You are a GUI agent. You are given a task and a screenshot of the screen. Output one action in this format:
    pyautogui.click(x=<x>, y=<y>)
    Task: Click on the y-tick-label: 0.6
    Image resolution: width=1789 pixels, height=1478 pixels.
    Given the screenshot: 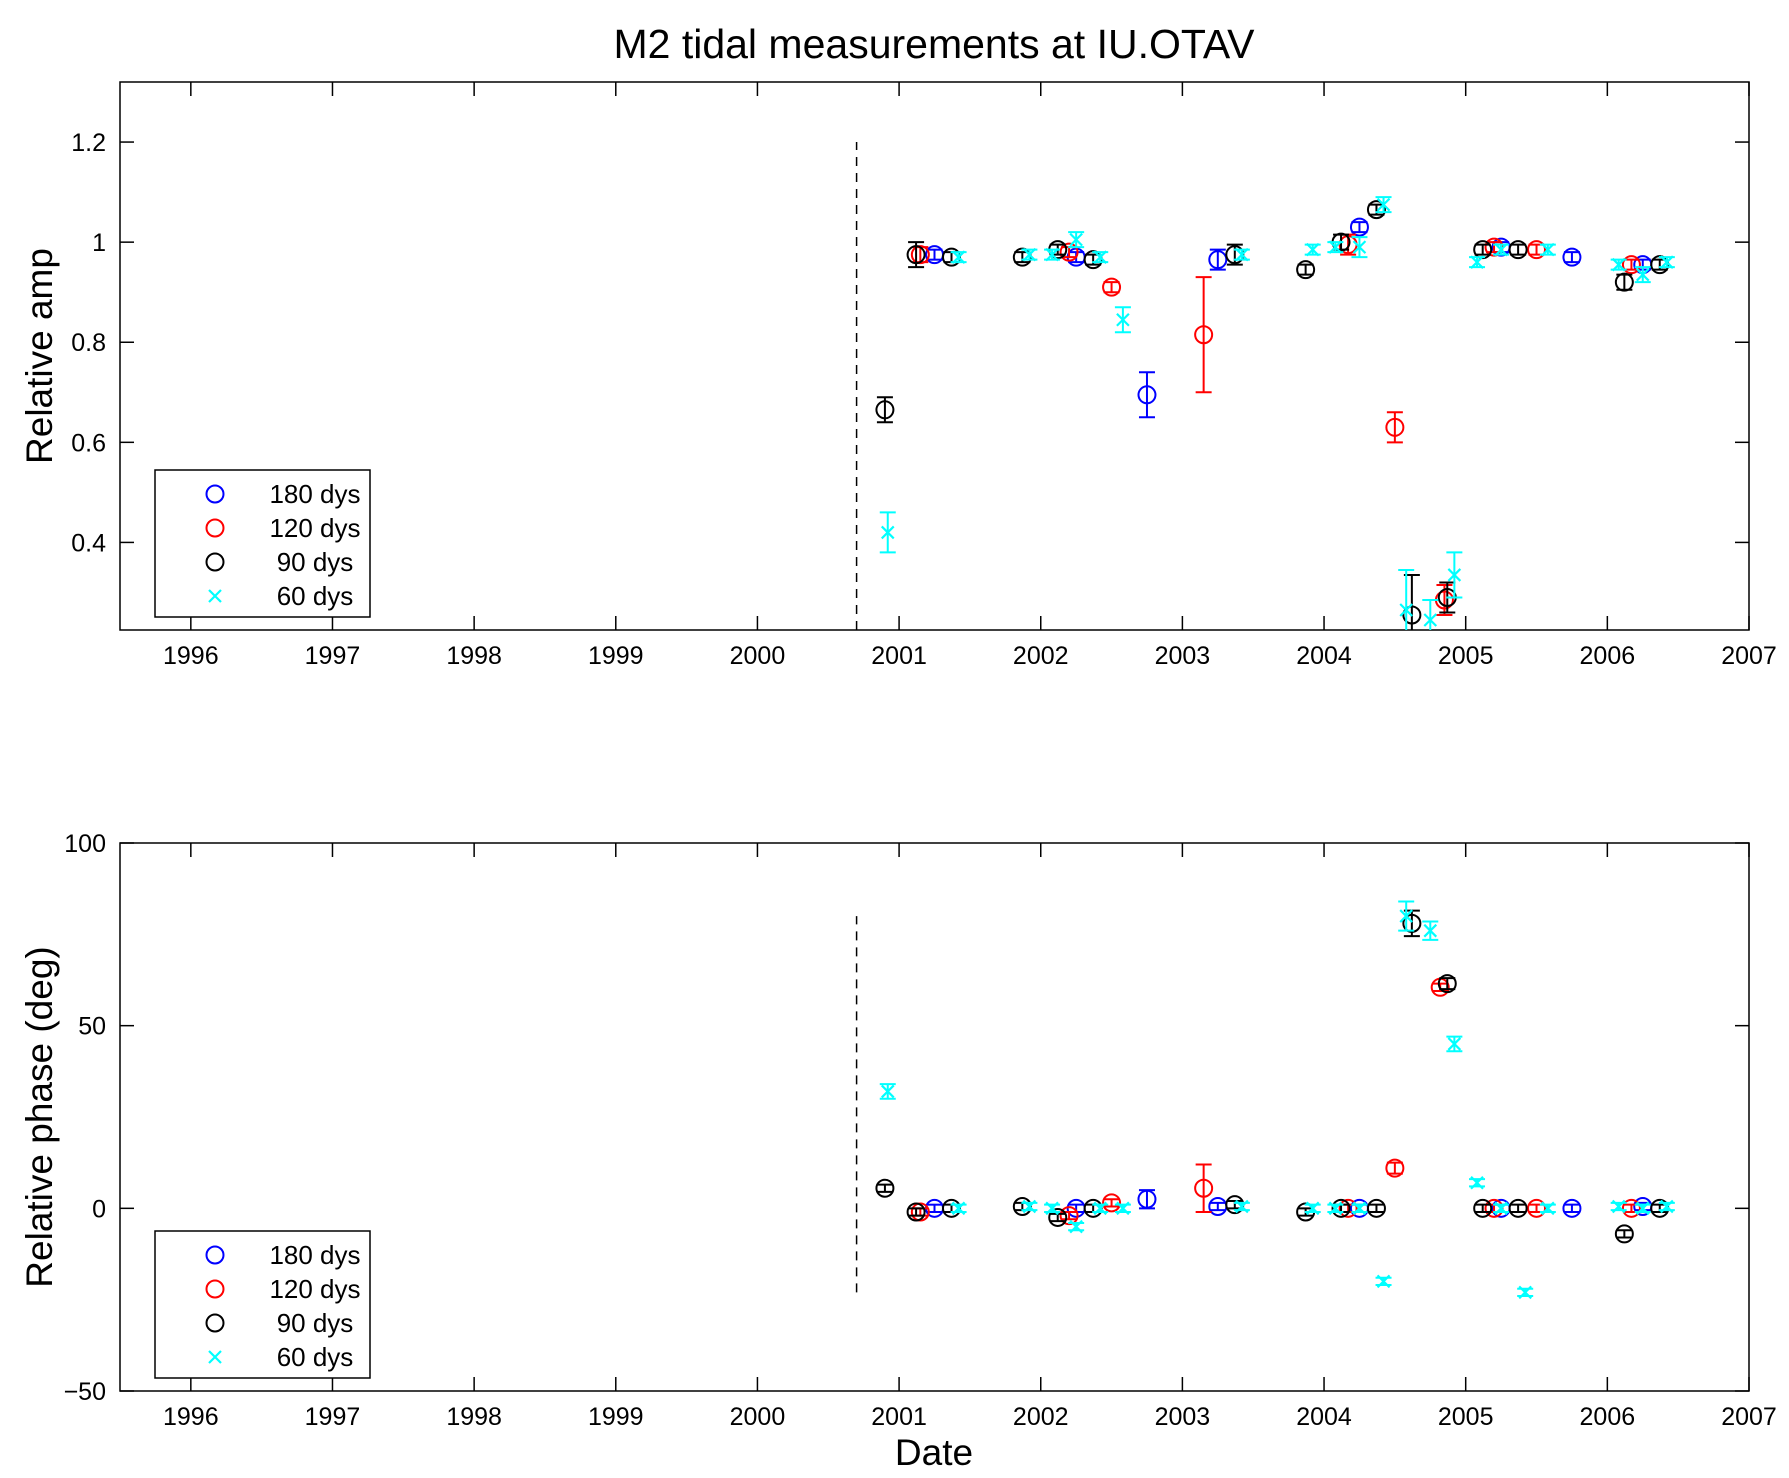 What is the action you would take?
    pyautogui.click(x=88, y=443)
    